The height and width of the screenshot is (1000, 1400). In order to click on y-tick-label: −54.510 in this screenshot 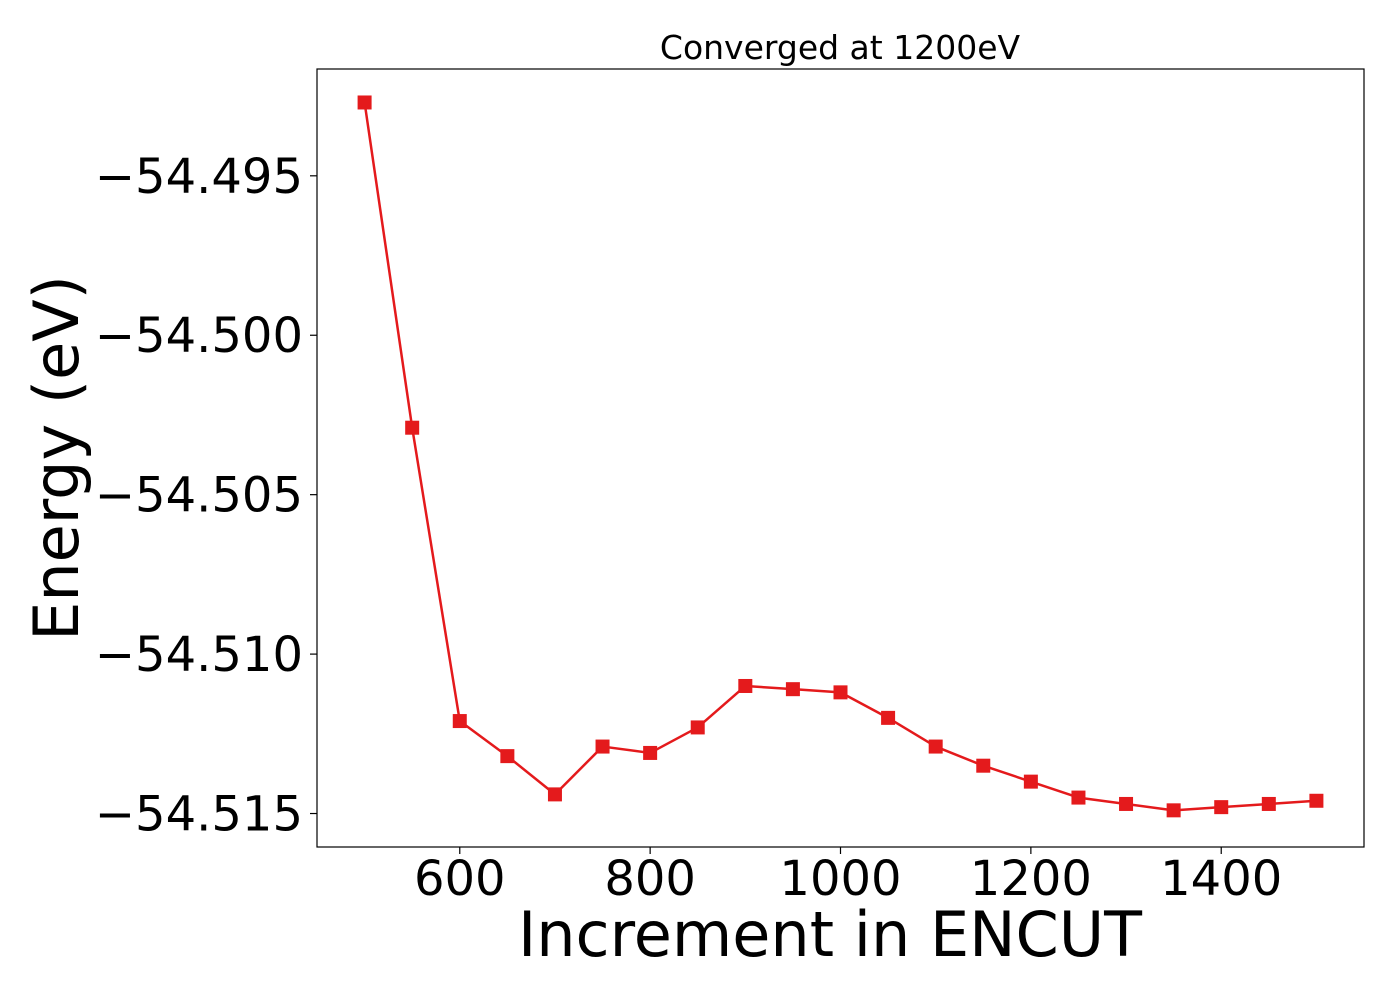, I will do `click(199, 655)`.